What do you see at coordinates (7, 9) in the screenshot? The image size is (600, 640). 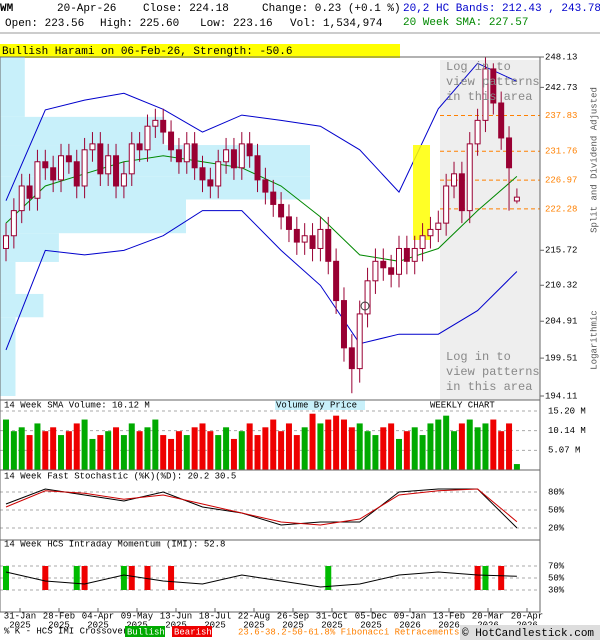 I see `symbol: WM` at bounding box center [7, 9].